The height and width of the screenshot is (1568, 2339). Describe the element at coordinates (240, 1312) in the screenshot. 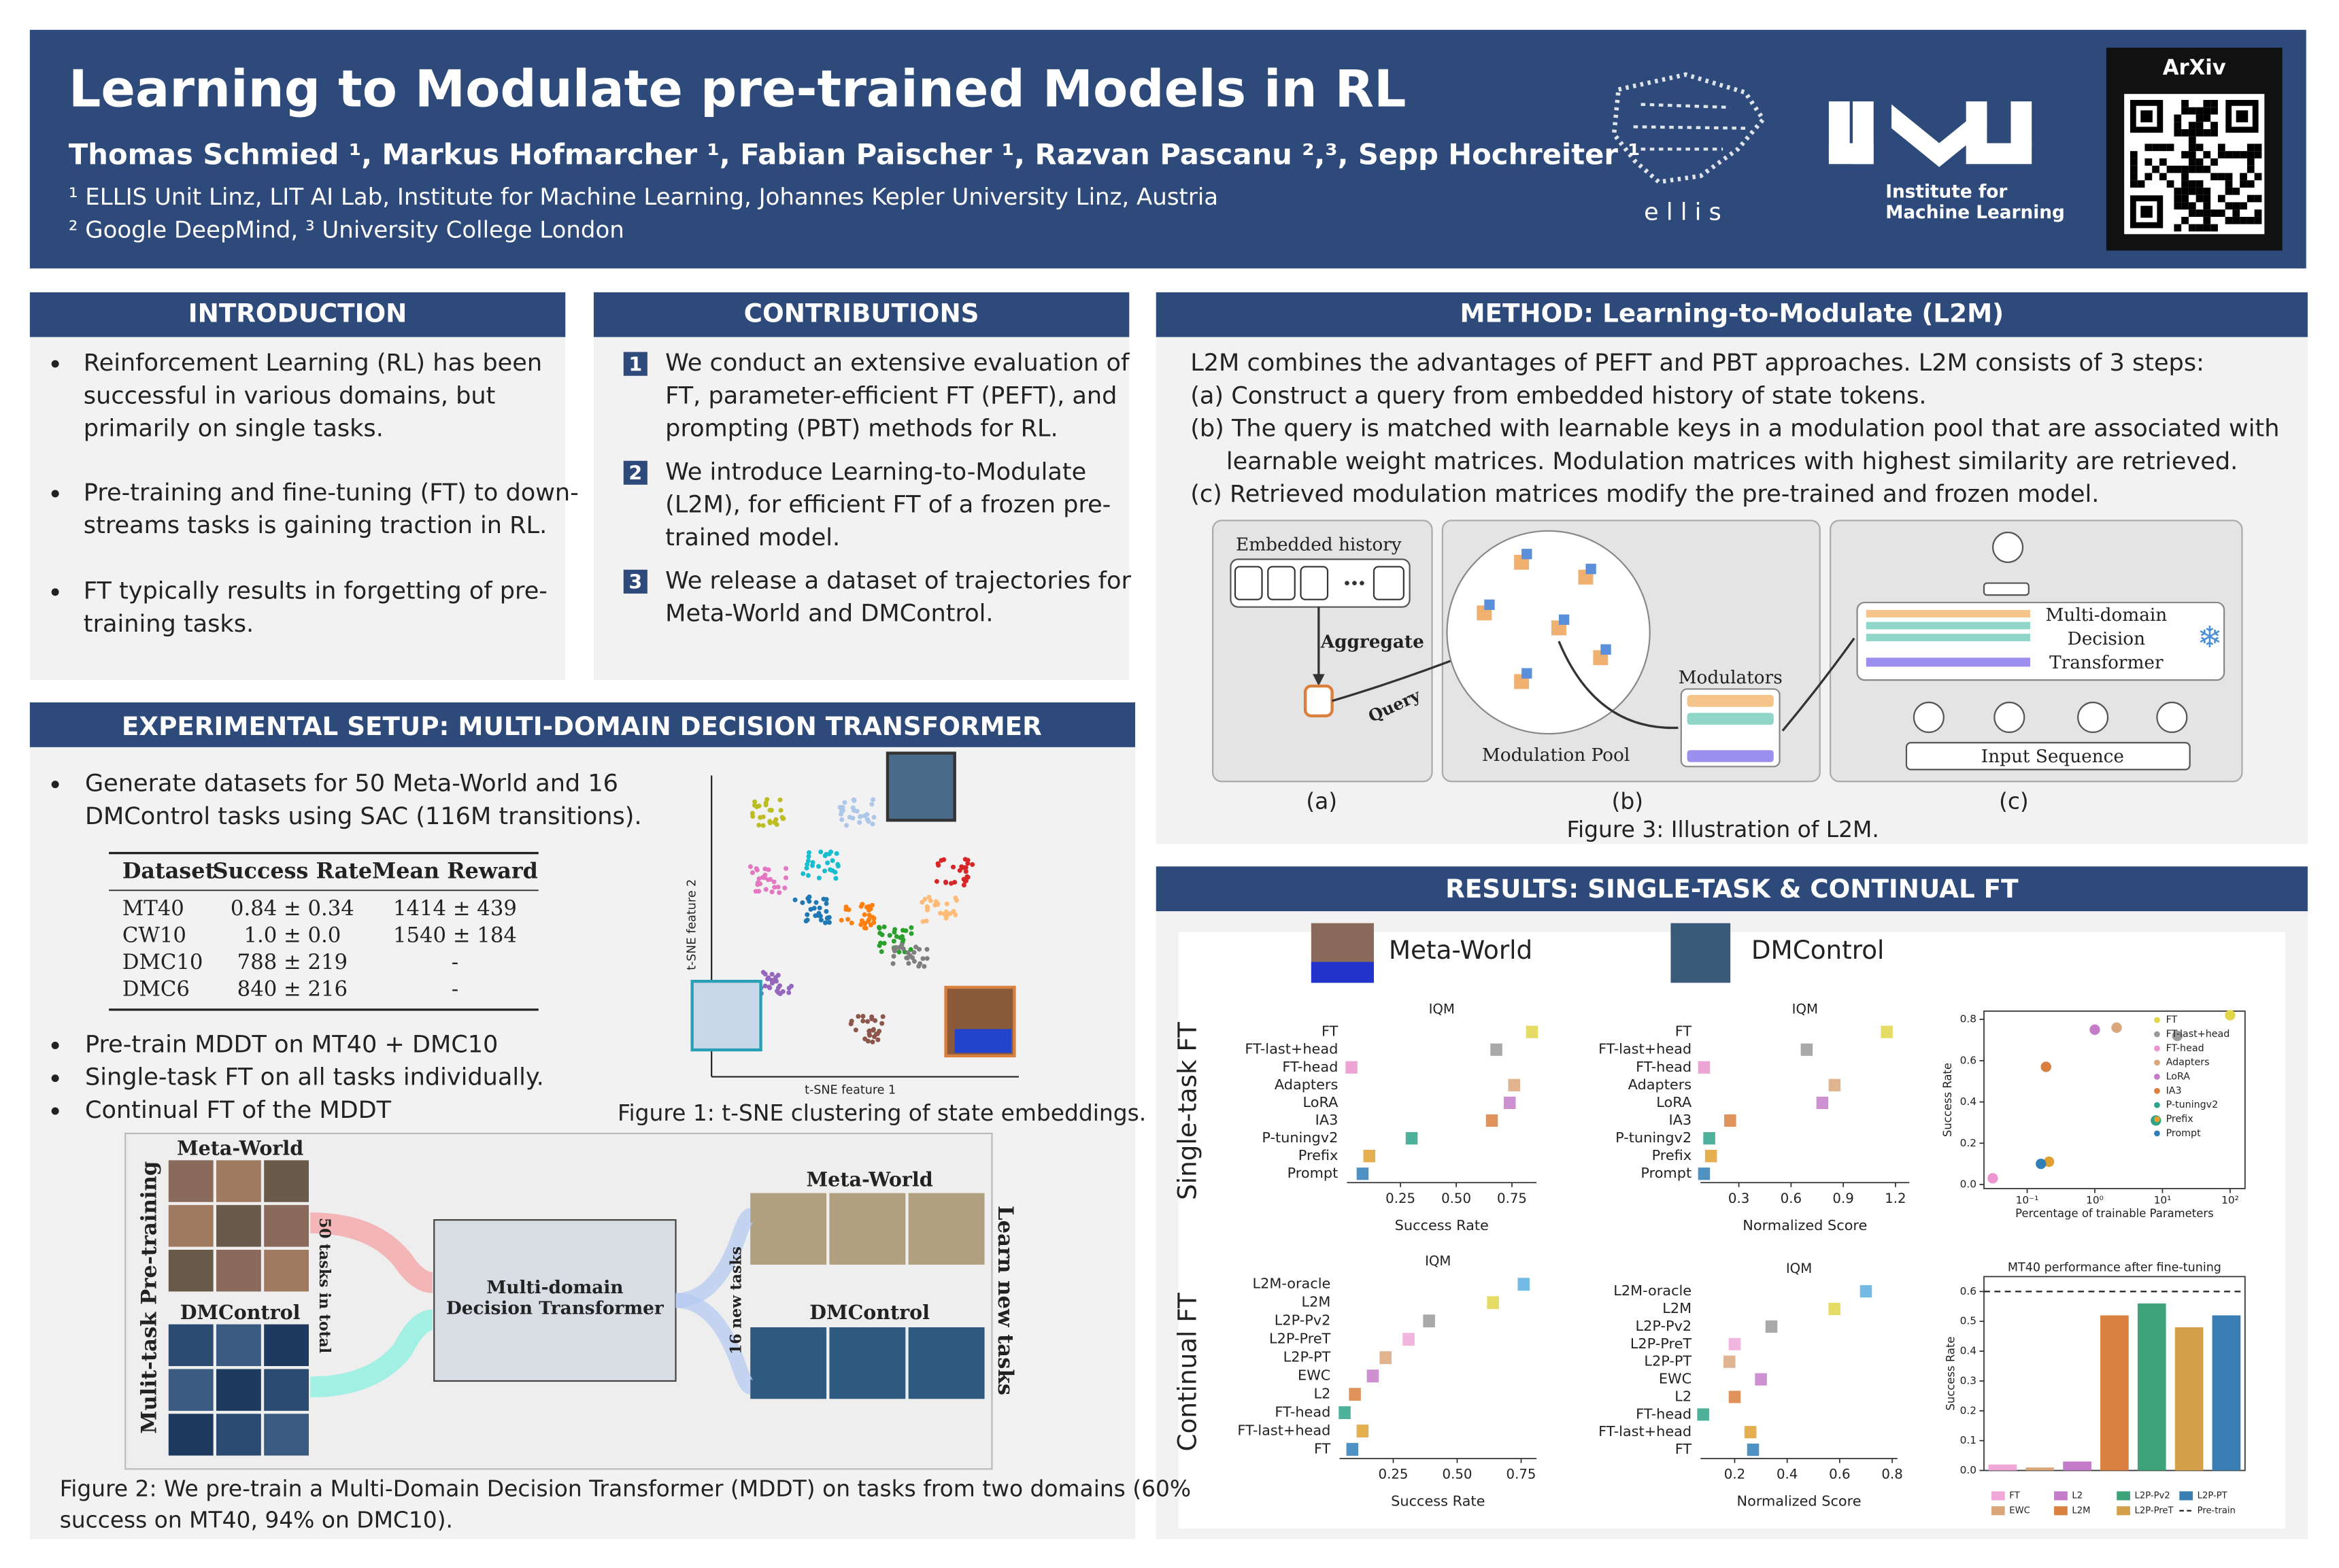

I see `figure-label: DMControl` at that location.